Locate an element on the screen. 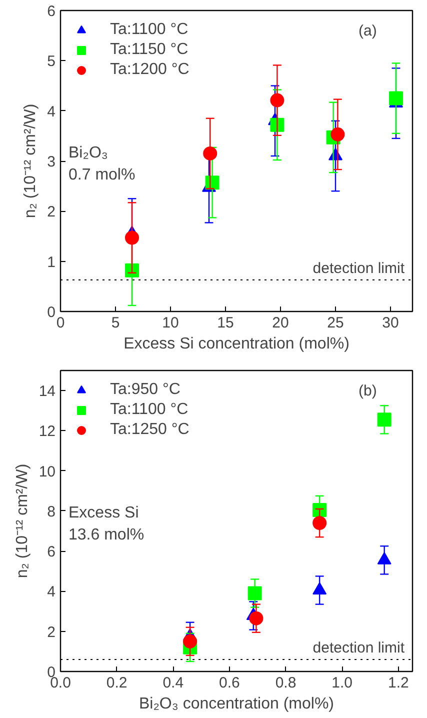 The width and height of the screenshot is (427, 718). legend-label: Ta:1200 °C is located at coordinates (150, 70).